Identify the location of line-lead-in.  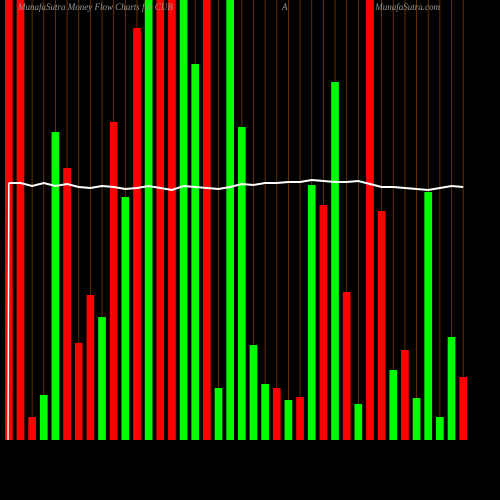
(8, 311).